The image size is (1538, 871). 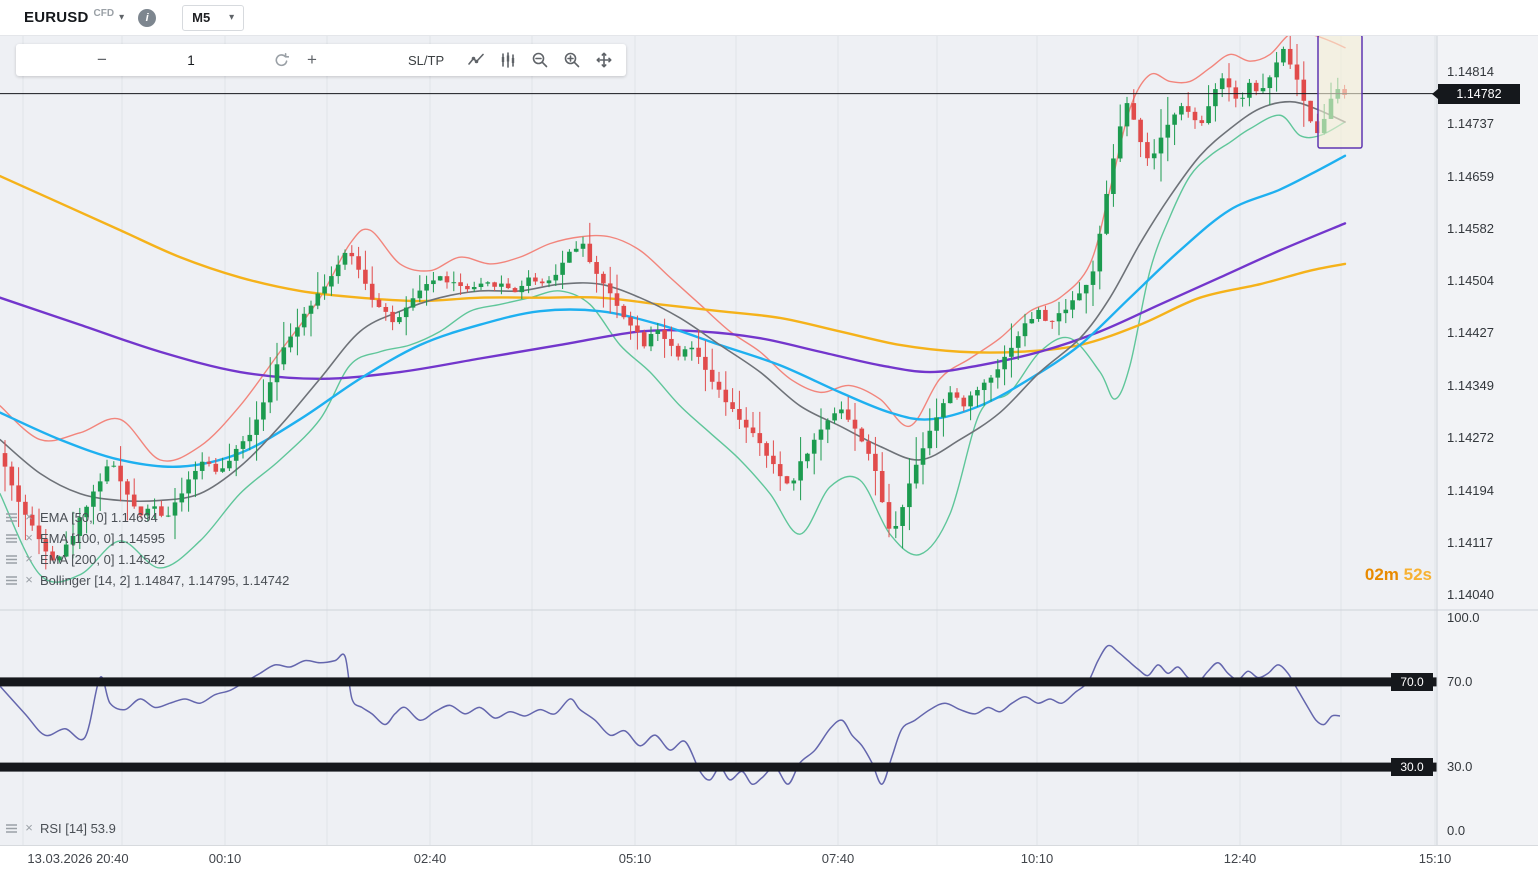 I want to click on legend-label: EMA [200, 0] 1.14542, so click(x=103, y=559).